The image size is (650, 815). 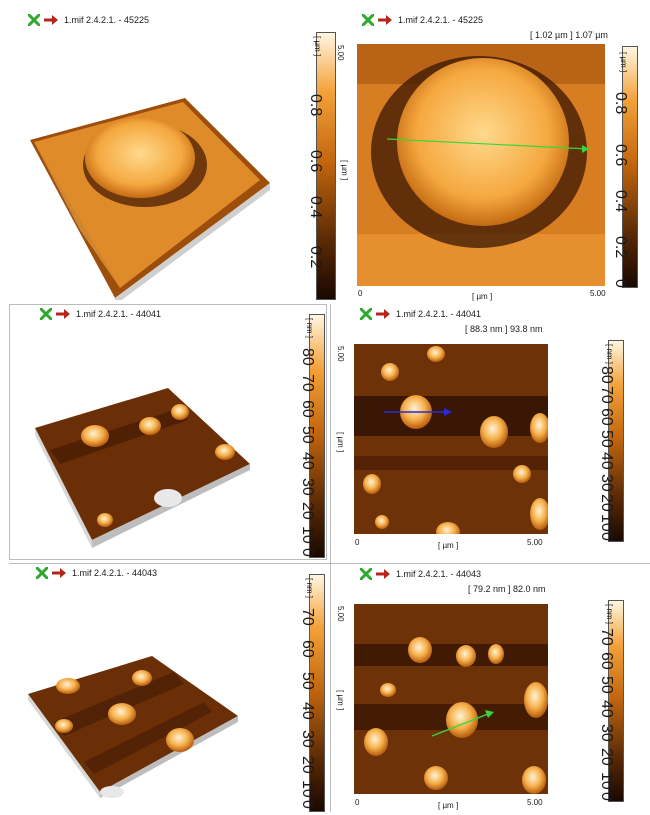 What do you see at coordinates (344, 170) in the screenshot?
I see `panel1-ylabel: [ µm ]` at bounding box center [344, 170].